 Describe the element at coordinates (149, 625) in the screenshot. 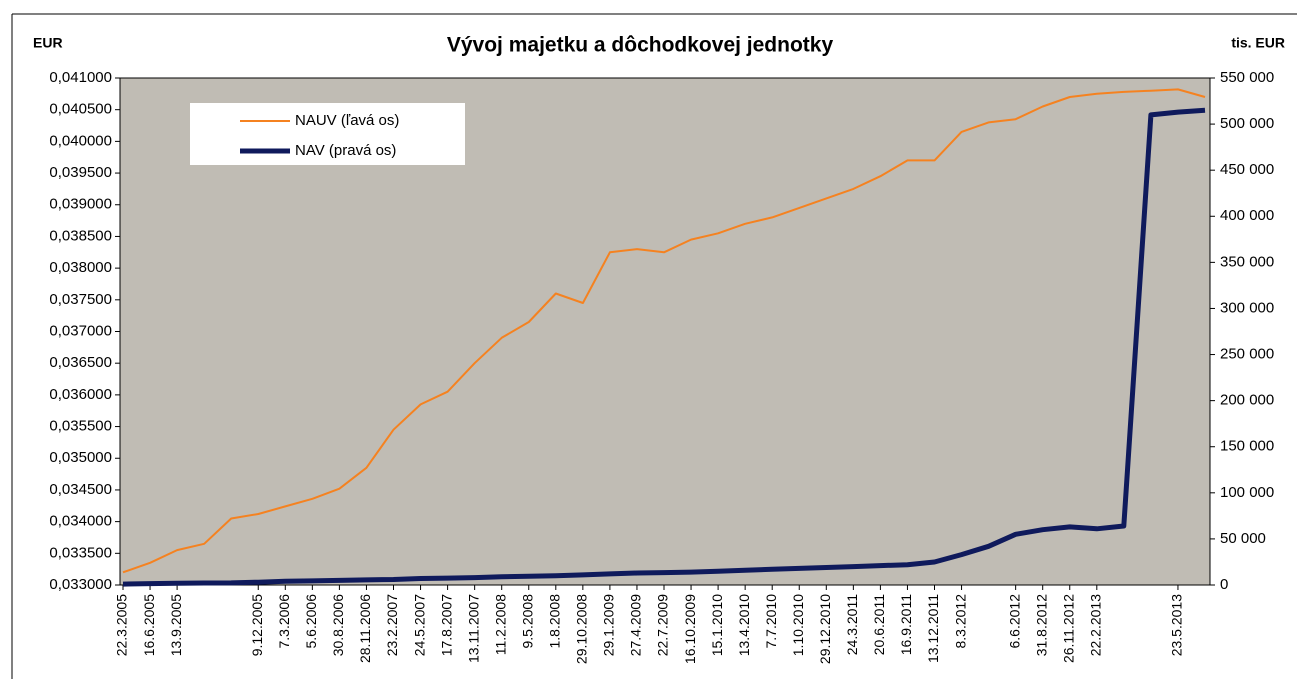

I see `x-tick-label: 16.6.2005` at that location.